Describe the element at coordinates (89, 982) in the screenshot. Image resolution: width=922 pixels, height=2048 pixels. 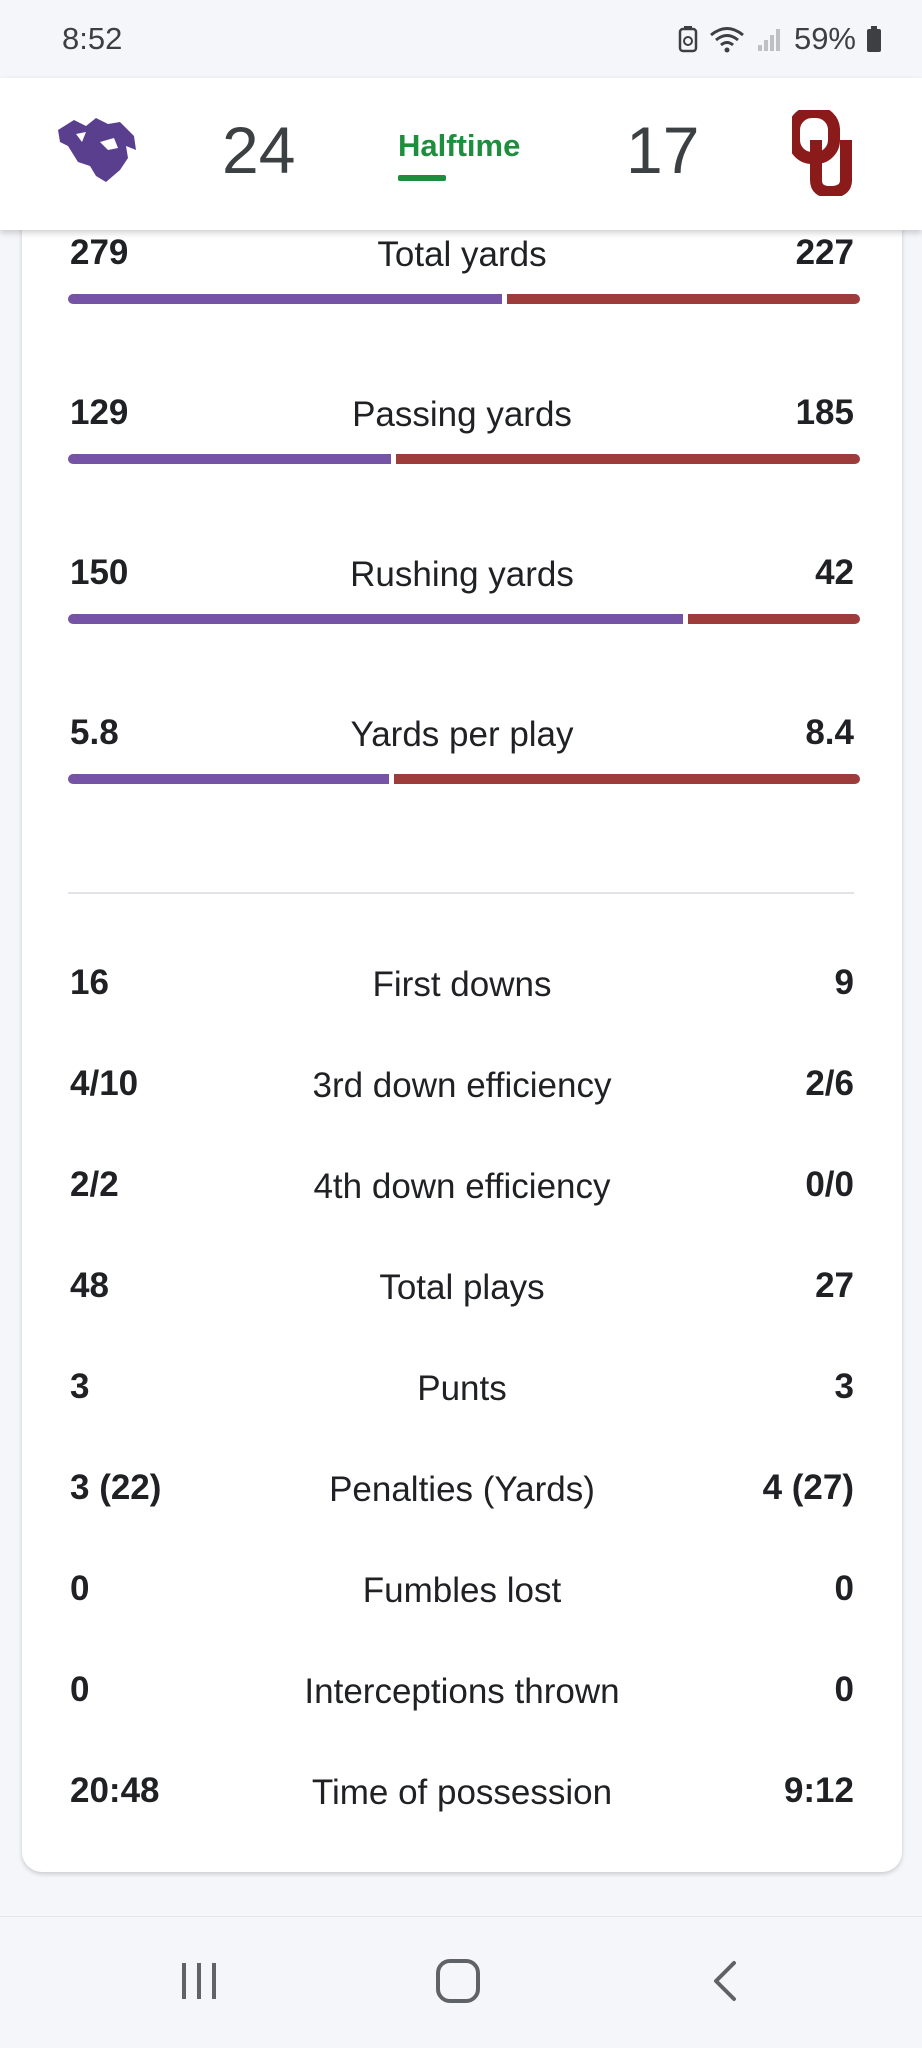
I see `home-stat-value: 16` at that location.